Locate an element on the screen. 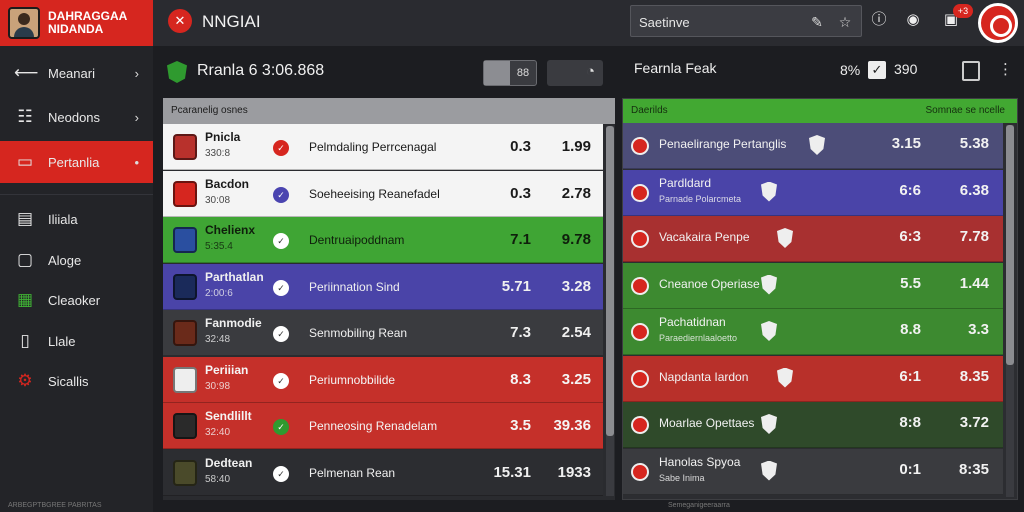  table-row: Penaelirange Pertanglis 3.15 5.38 is located at coordinates (813, 146).